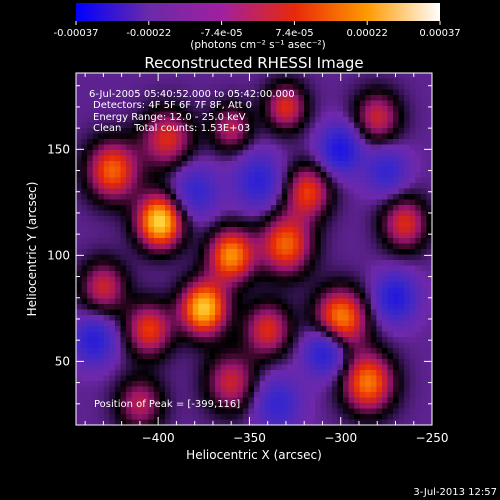  Describe the element at coordinates (169, 117) in the screenshot. I see `annotation-energy: Energy Range: 12.0 - 25.0 keV` at that location.